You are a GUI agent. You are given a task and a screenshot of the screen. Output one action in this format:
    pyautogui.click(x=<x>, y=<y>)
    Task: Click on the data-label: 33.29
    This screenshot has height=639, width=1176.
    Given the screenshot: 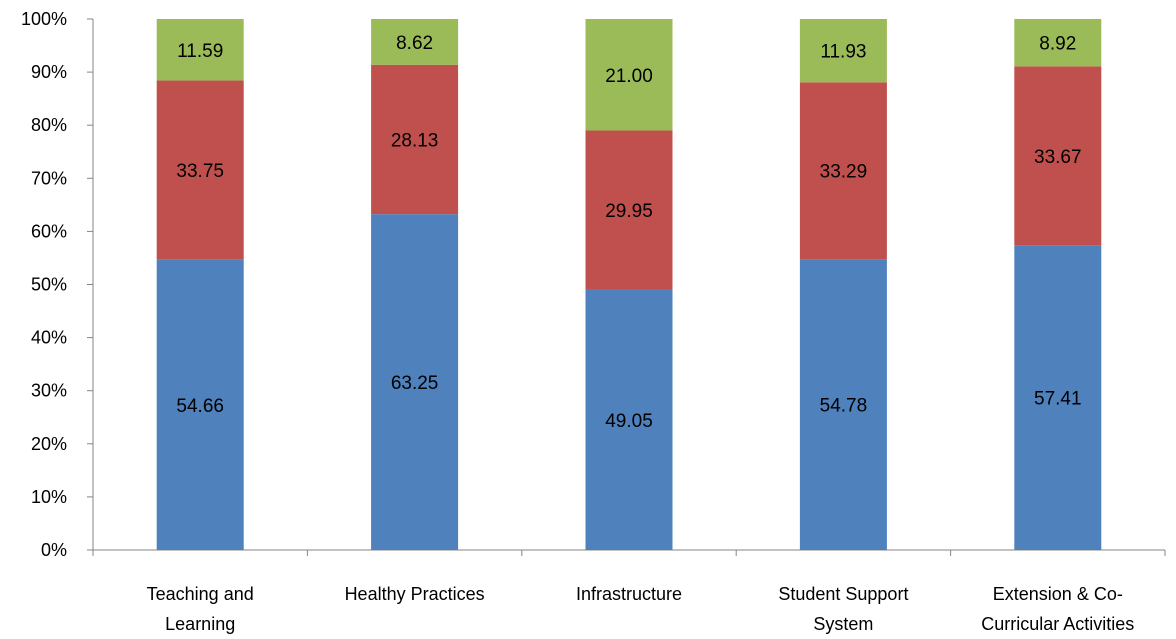 What is the action you would take?
    pyautogui.click(x=844, y=172)
    